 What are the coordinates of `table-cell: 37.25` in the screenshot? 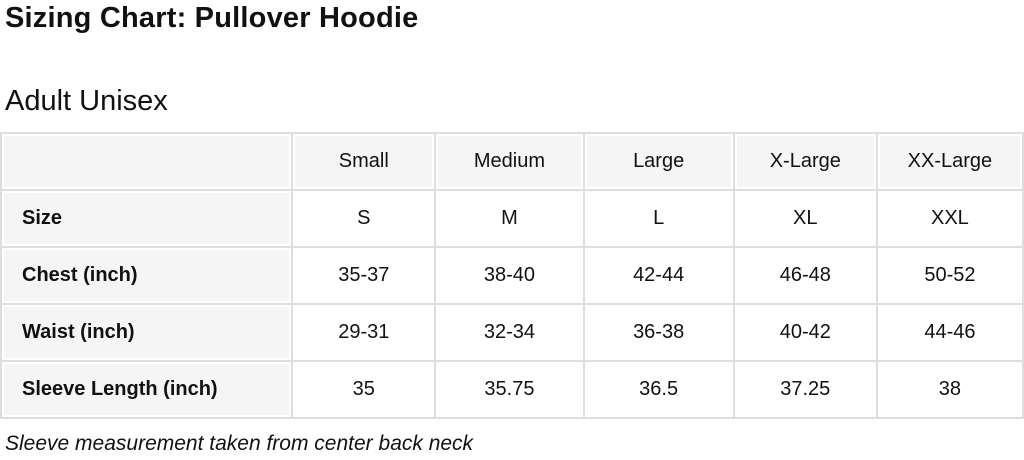 It's located at (805, 389).